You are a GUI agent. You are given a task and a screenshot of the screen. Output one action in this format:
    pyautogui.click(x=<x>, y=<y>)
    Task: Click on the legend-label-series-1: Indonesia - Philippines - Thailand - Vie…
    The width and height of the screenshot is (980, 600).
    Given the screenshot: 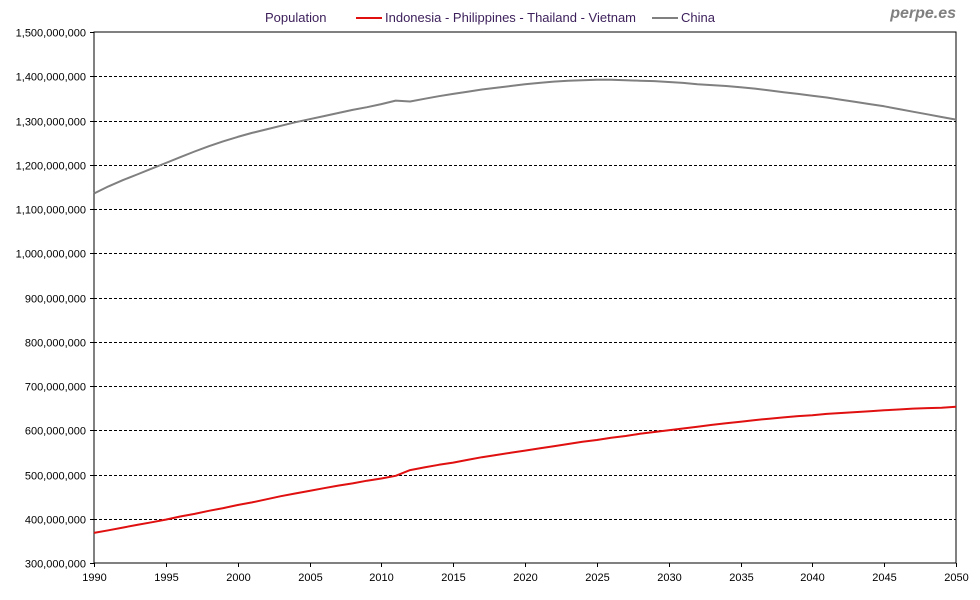 What is the action you would take?
    pyautogui.click(x=510, y=17)
    